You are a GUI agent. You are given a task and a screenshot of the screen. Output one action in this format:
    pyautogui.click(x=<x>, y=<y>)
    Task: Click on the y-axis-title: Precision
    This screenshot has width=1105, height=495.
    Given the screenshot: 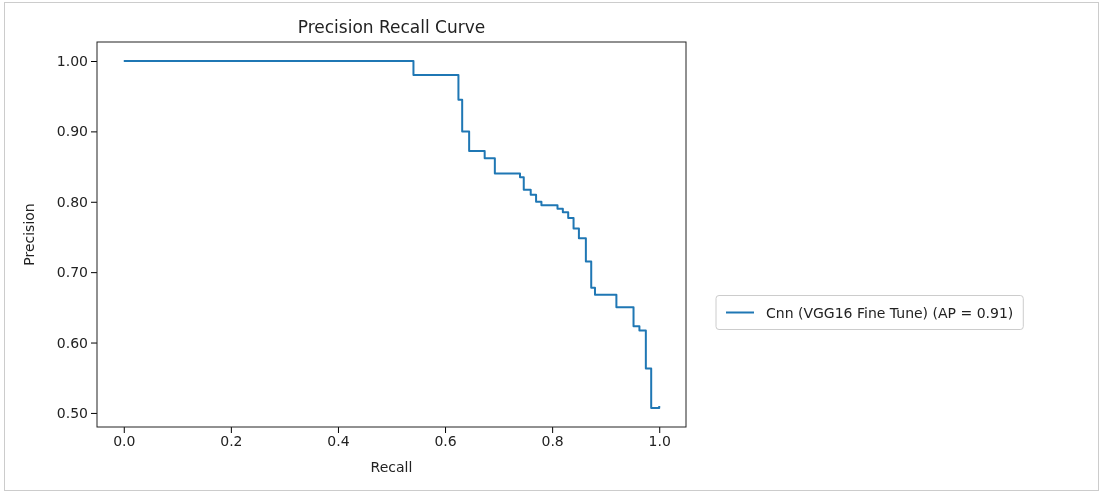 What is the action you would take?
    pyautogui.click(x=29, y=234)
    